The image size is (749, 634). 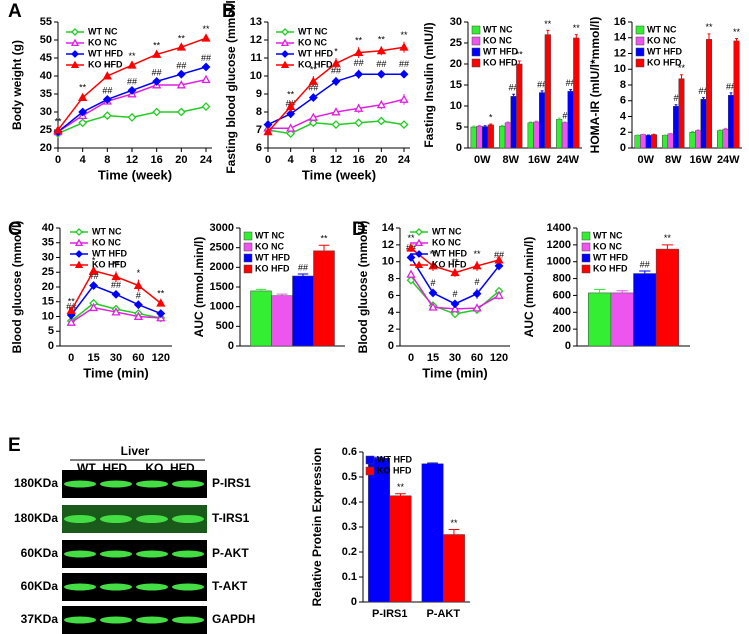 What do you see at coordinates (623, 101) in the screenshot?
I see `y-tick-label: 6` at bounding box center [623, 101].